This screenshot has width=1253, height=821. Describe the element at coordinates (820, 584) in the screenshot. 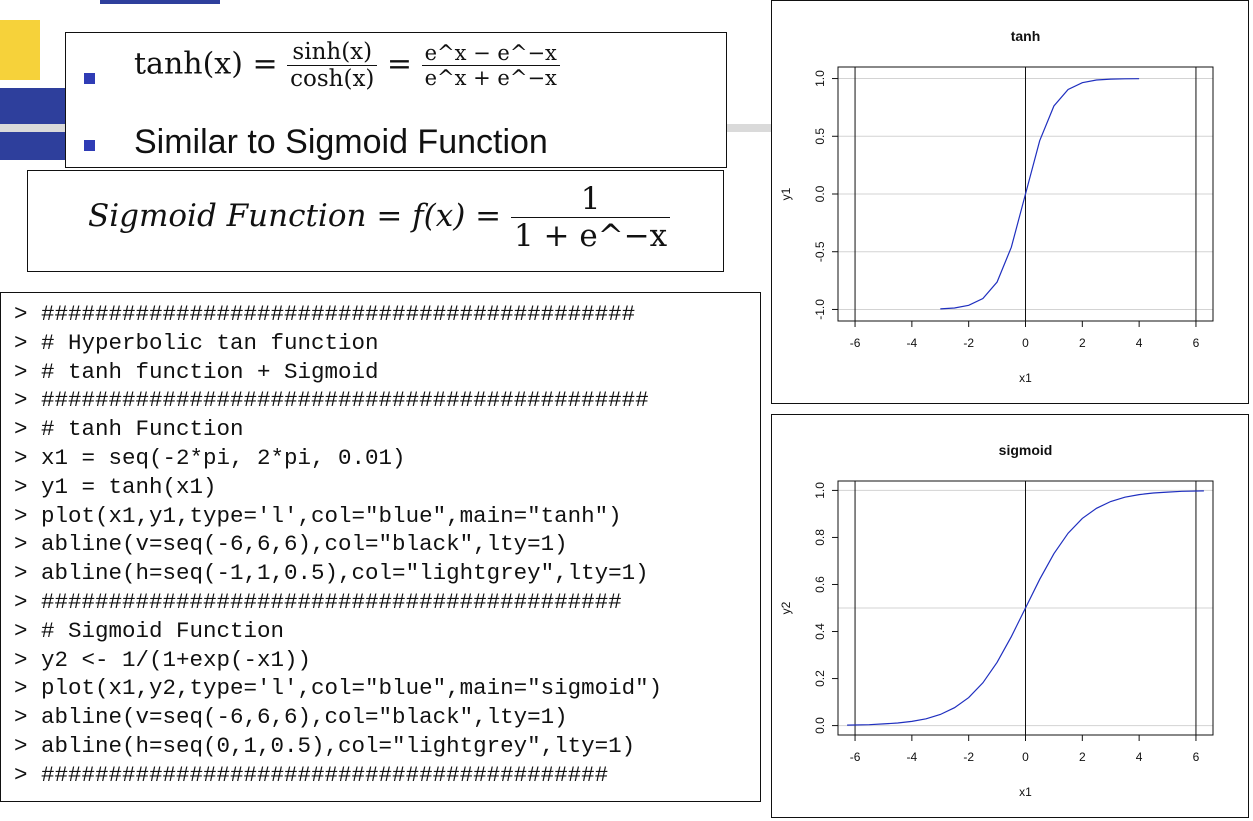

I see `y-tick-label: 0.6` at that location.